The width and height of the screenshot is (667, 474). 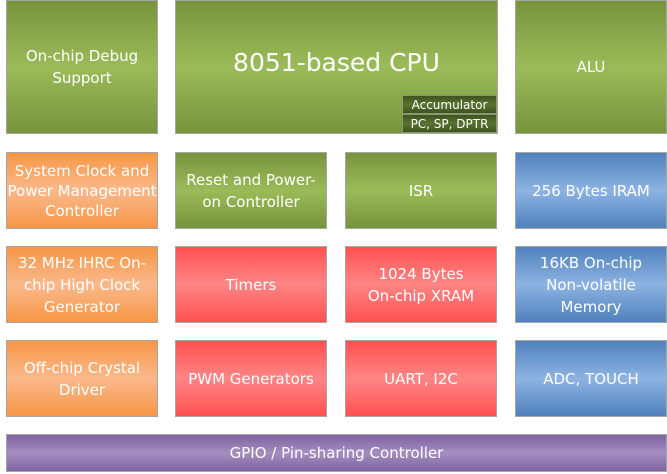 I want to click on crystal-block: Off-chip Crystal Driver, so click(x=82, y=378).